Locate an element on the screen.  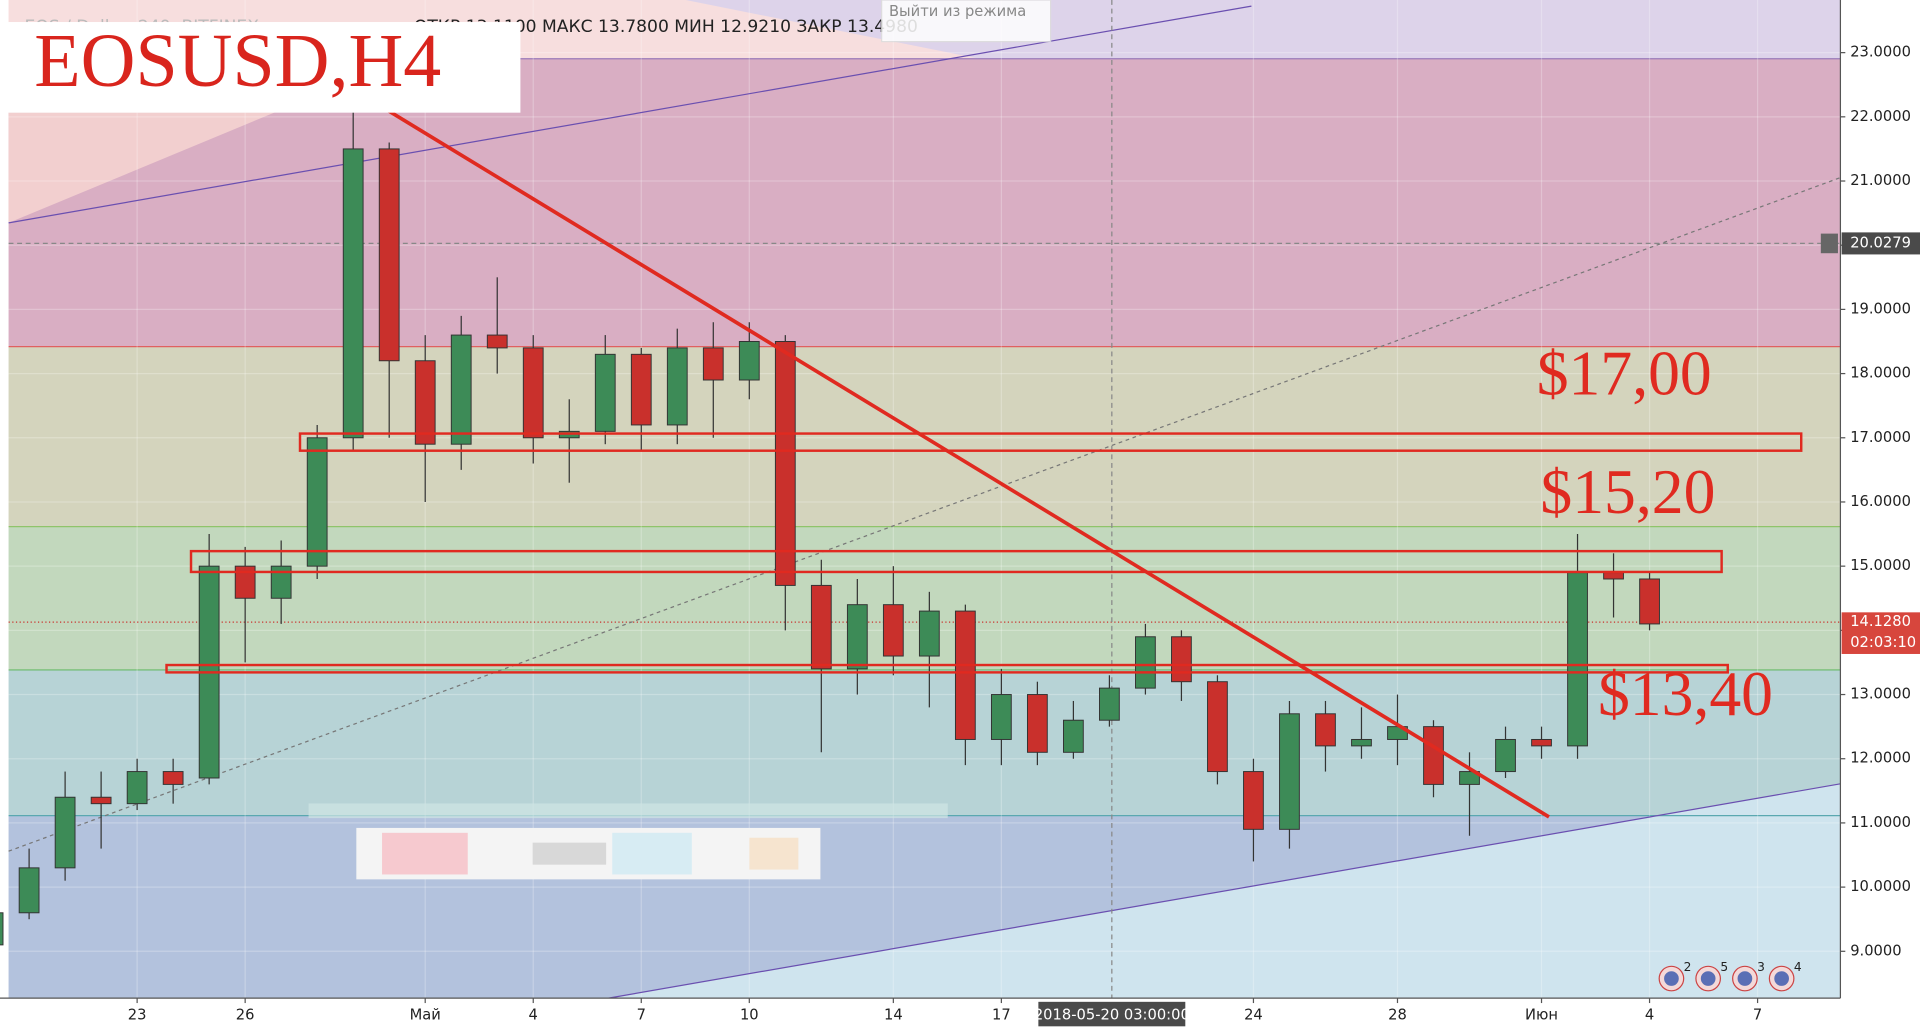
crosshair-price-box is located at coordinates (1880, 243).